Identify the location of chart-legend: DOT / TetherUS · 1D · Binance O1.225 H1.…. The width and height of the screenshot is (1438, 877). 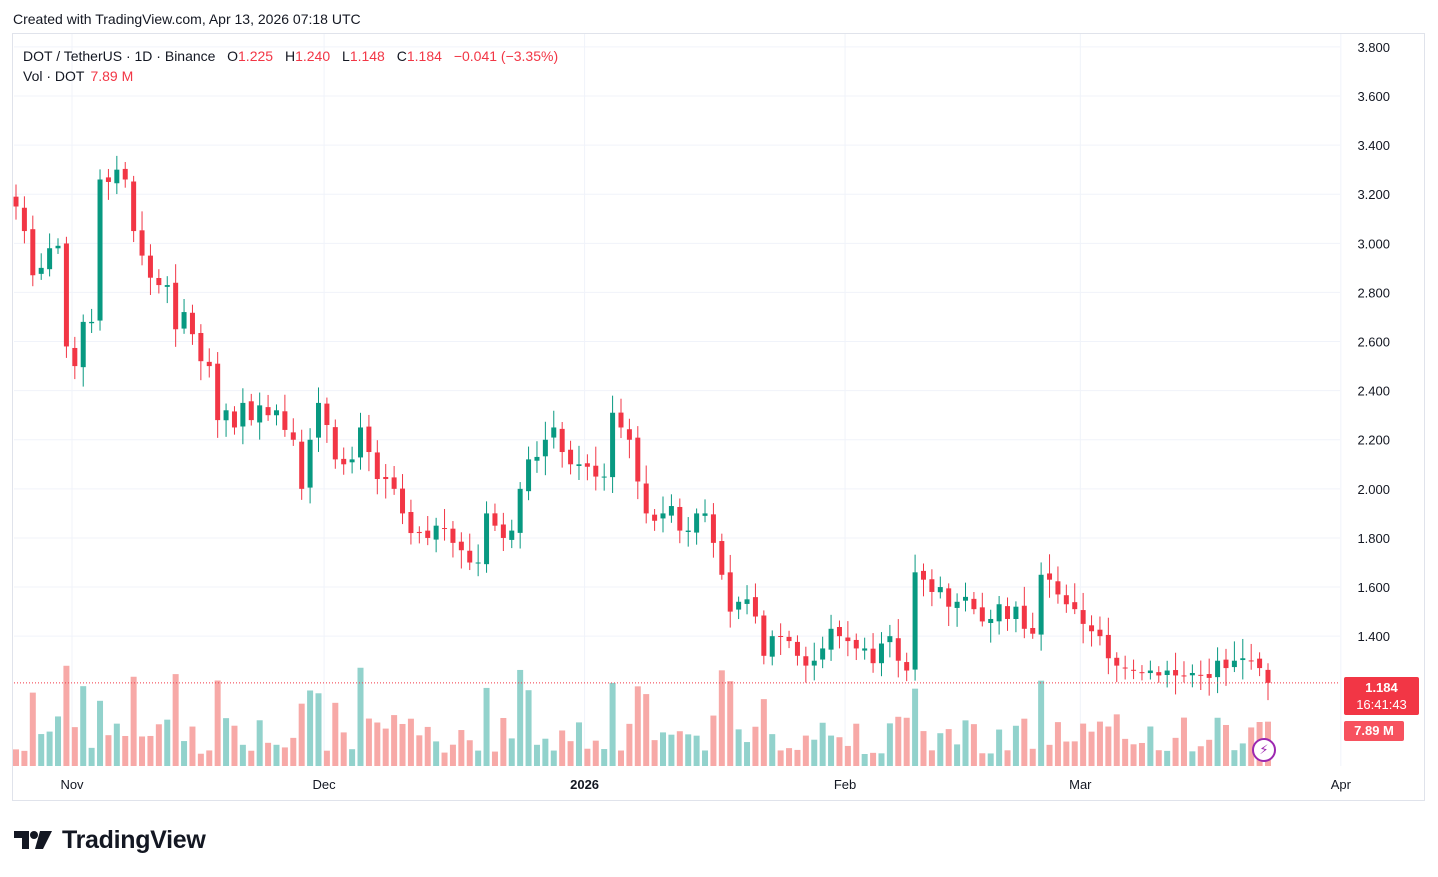
(290, 66).